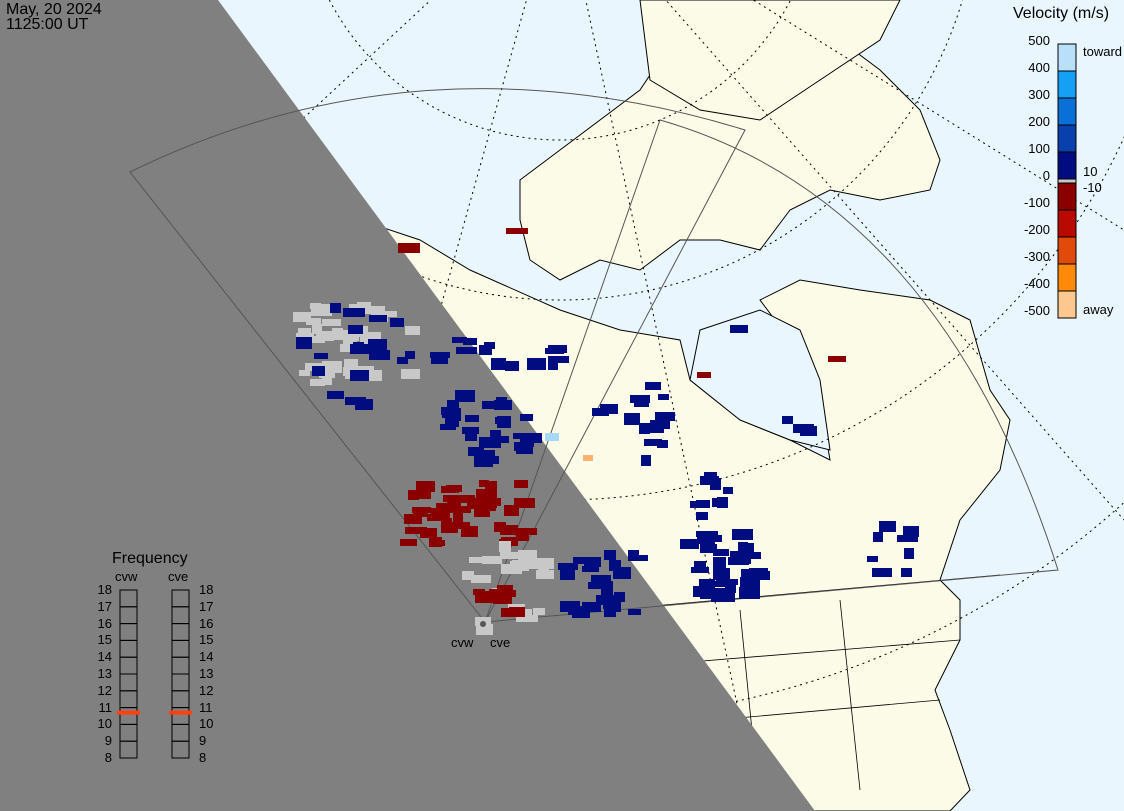 Image resolution: width=1124 pixels, height=811 pixels. I want to click on hudson-bay, so click(760, 380).